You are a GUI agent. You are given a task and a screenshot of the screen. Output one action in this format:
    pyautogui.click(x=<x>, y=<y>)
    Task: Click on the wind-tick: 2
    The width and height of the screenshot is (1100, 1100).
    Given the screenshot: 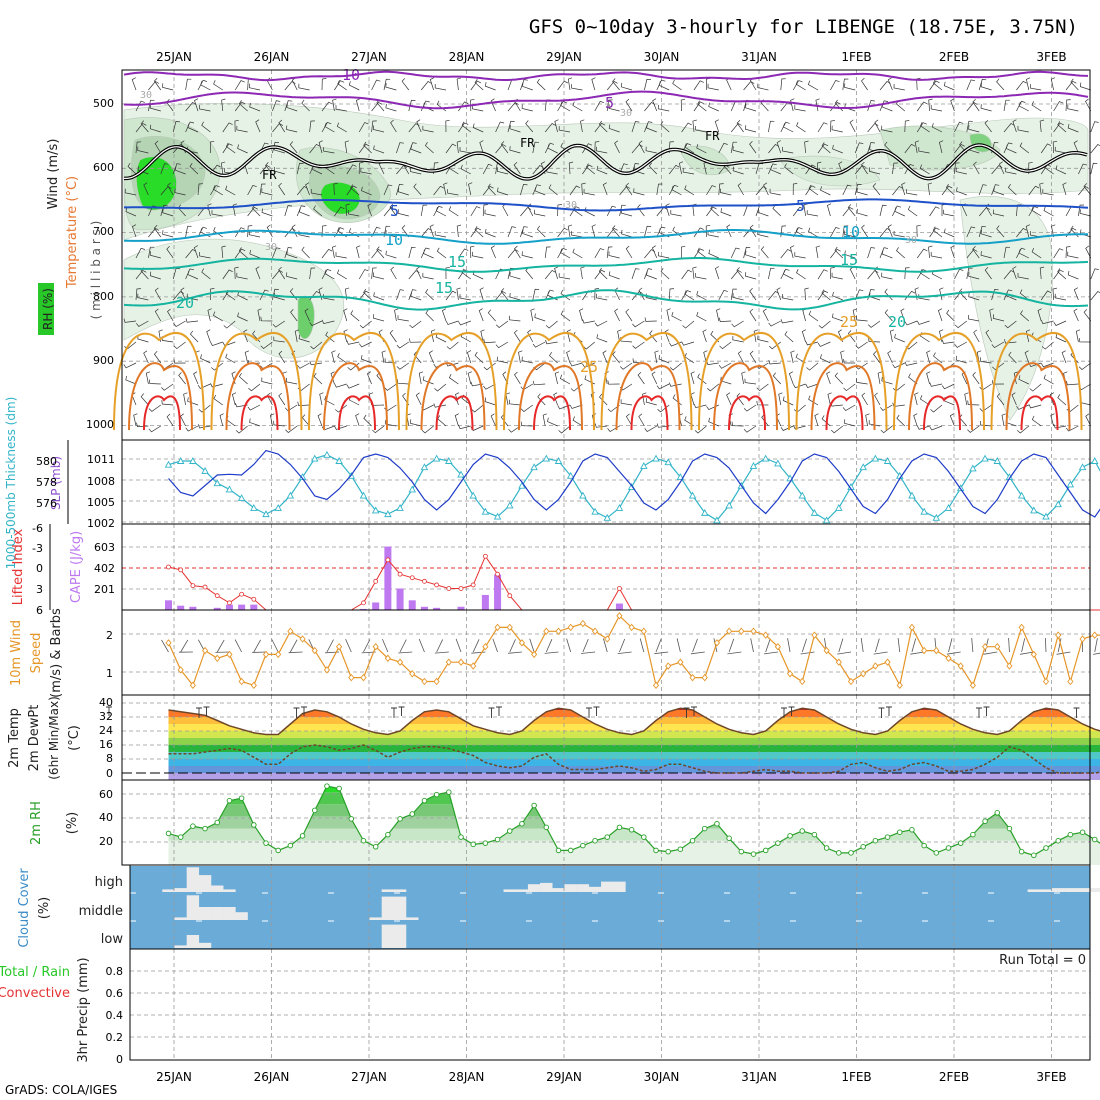 What is the action you would take?
    pyautogui.click(x=109, y=635)
    